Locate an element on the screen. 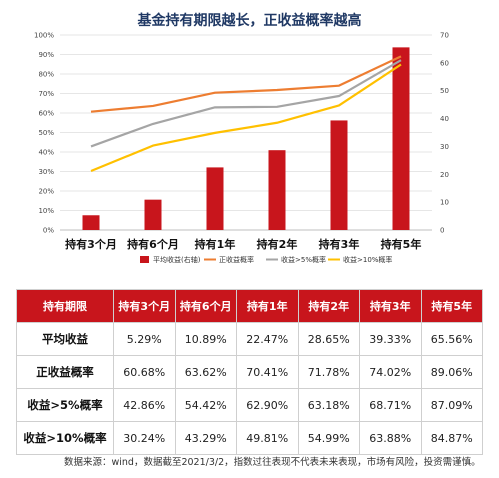  table-cell: 49.81% is located at coordinates (267, 438).